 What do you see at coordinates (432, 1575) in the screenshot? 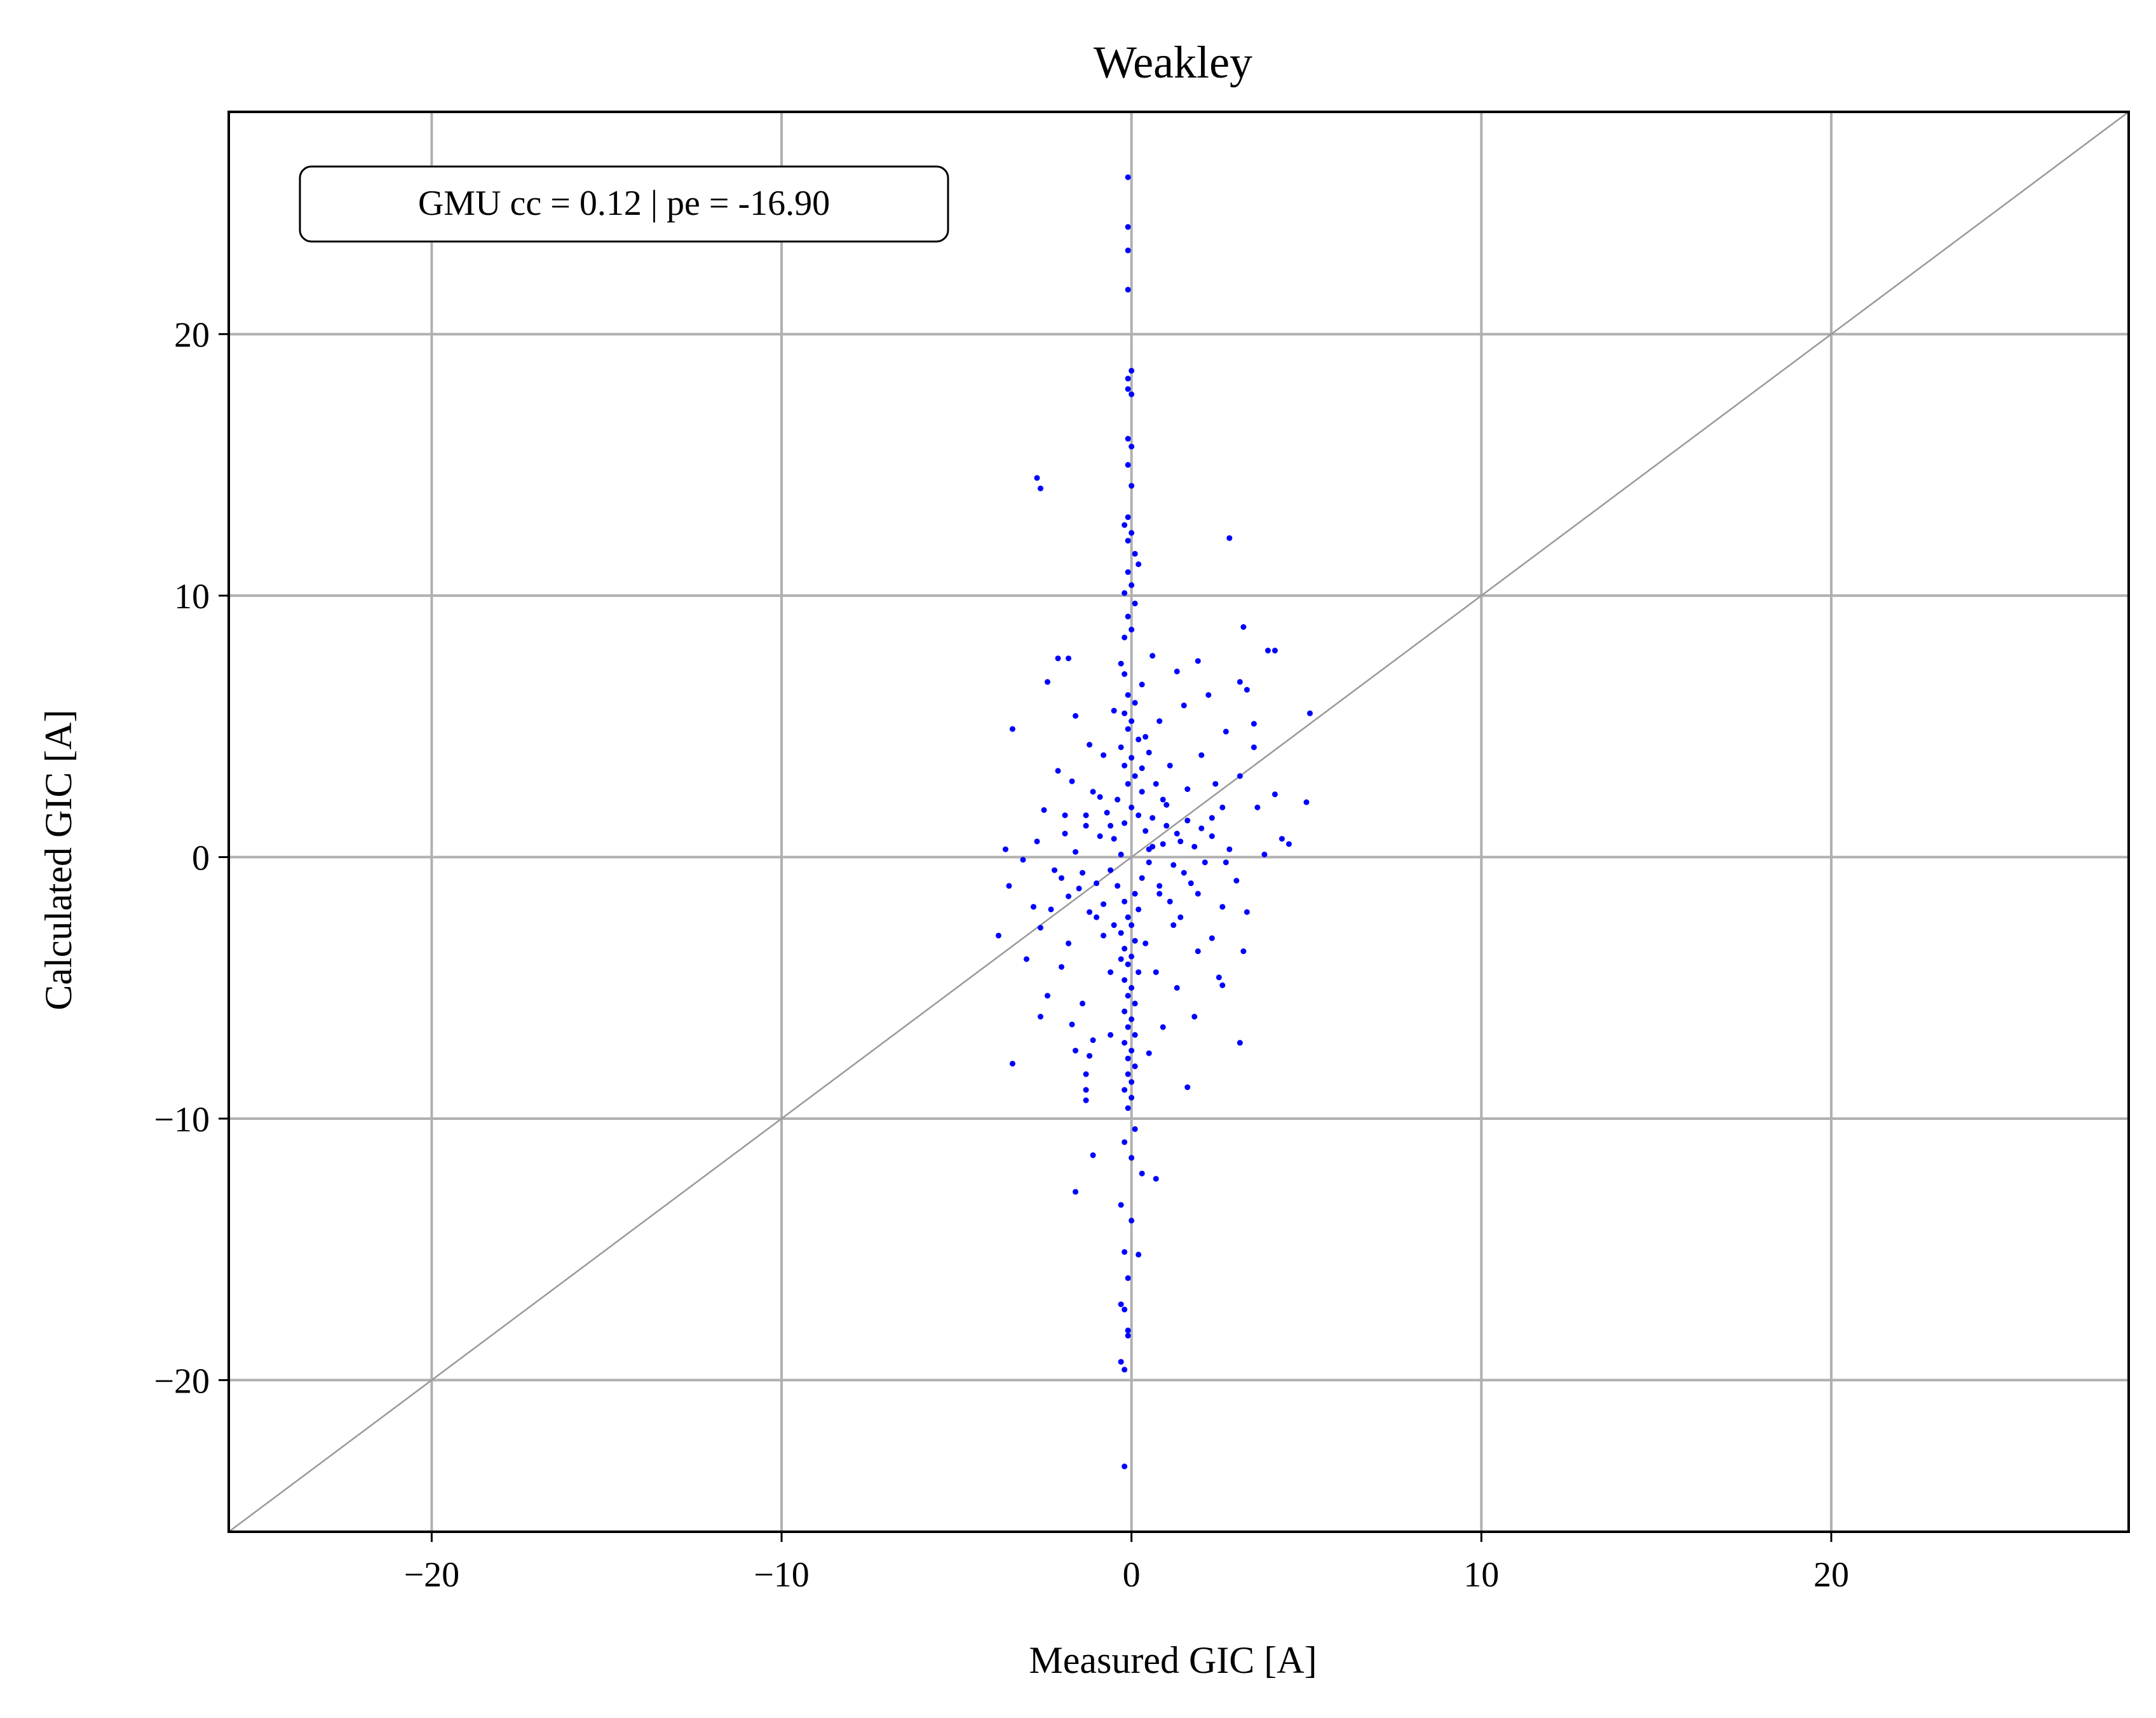
I see `x-tick-label: −20` at bounding box center [432, 1575].